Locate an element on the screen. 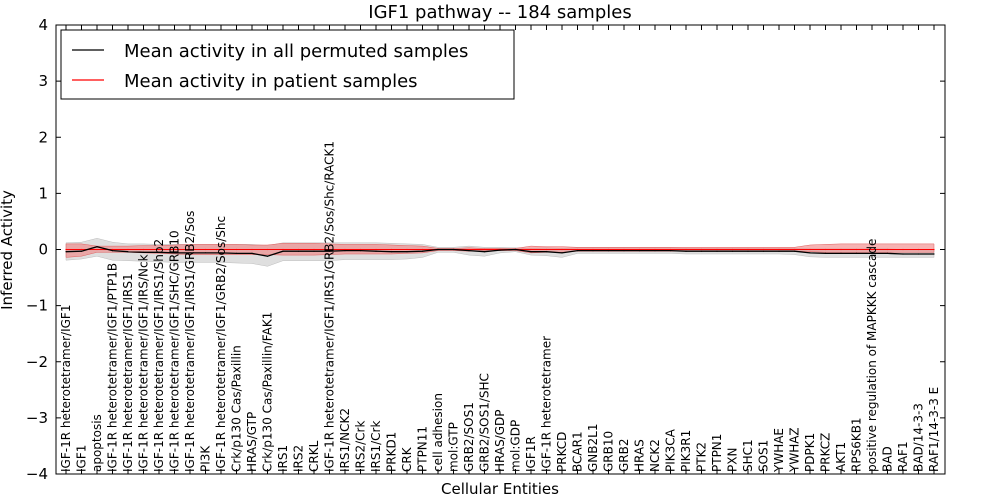 Image resolution: width=1000 pixels, height=500 pixels. x-tick-label: RAF1 is located at coordinates (903, 456).